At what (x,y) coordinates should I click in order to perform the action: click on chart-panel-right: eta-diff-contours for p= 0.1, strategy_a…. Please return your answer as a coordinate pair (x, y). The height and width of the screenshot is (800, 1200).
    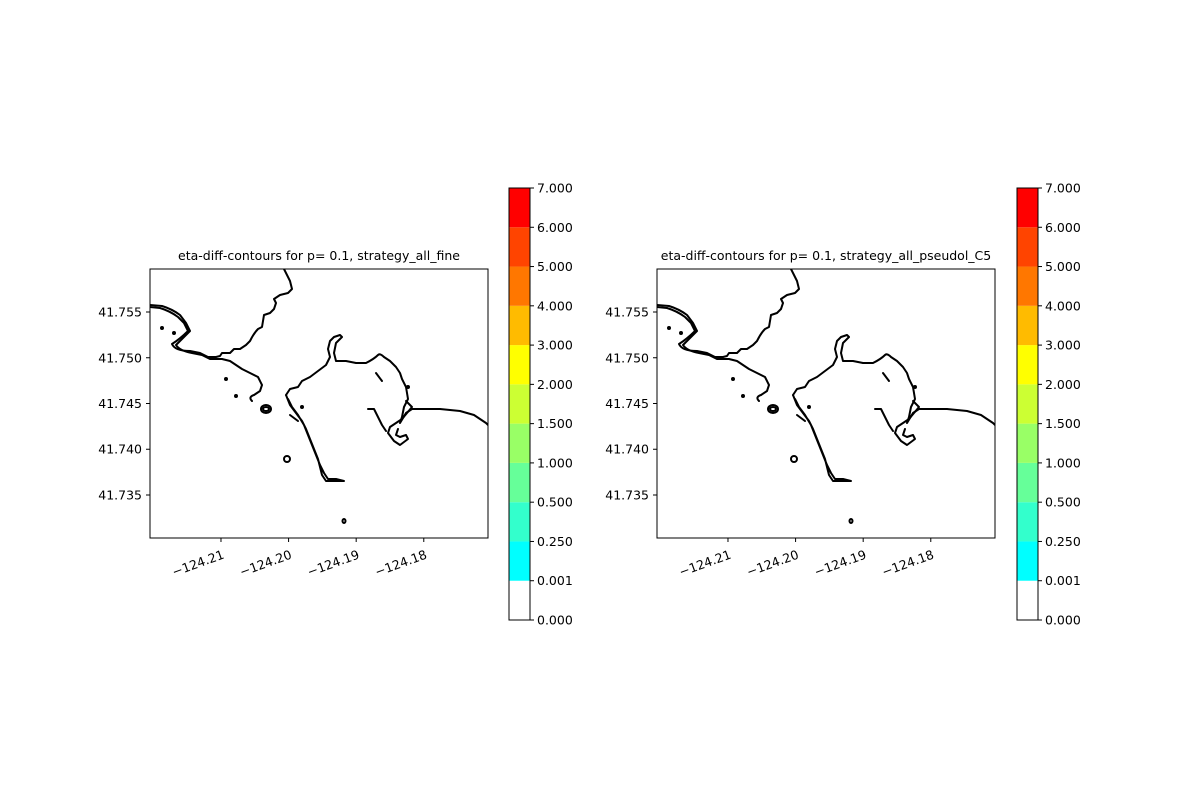
    Looking at the image, I should click on (800, 414).